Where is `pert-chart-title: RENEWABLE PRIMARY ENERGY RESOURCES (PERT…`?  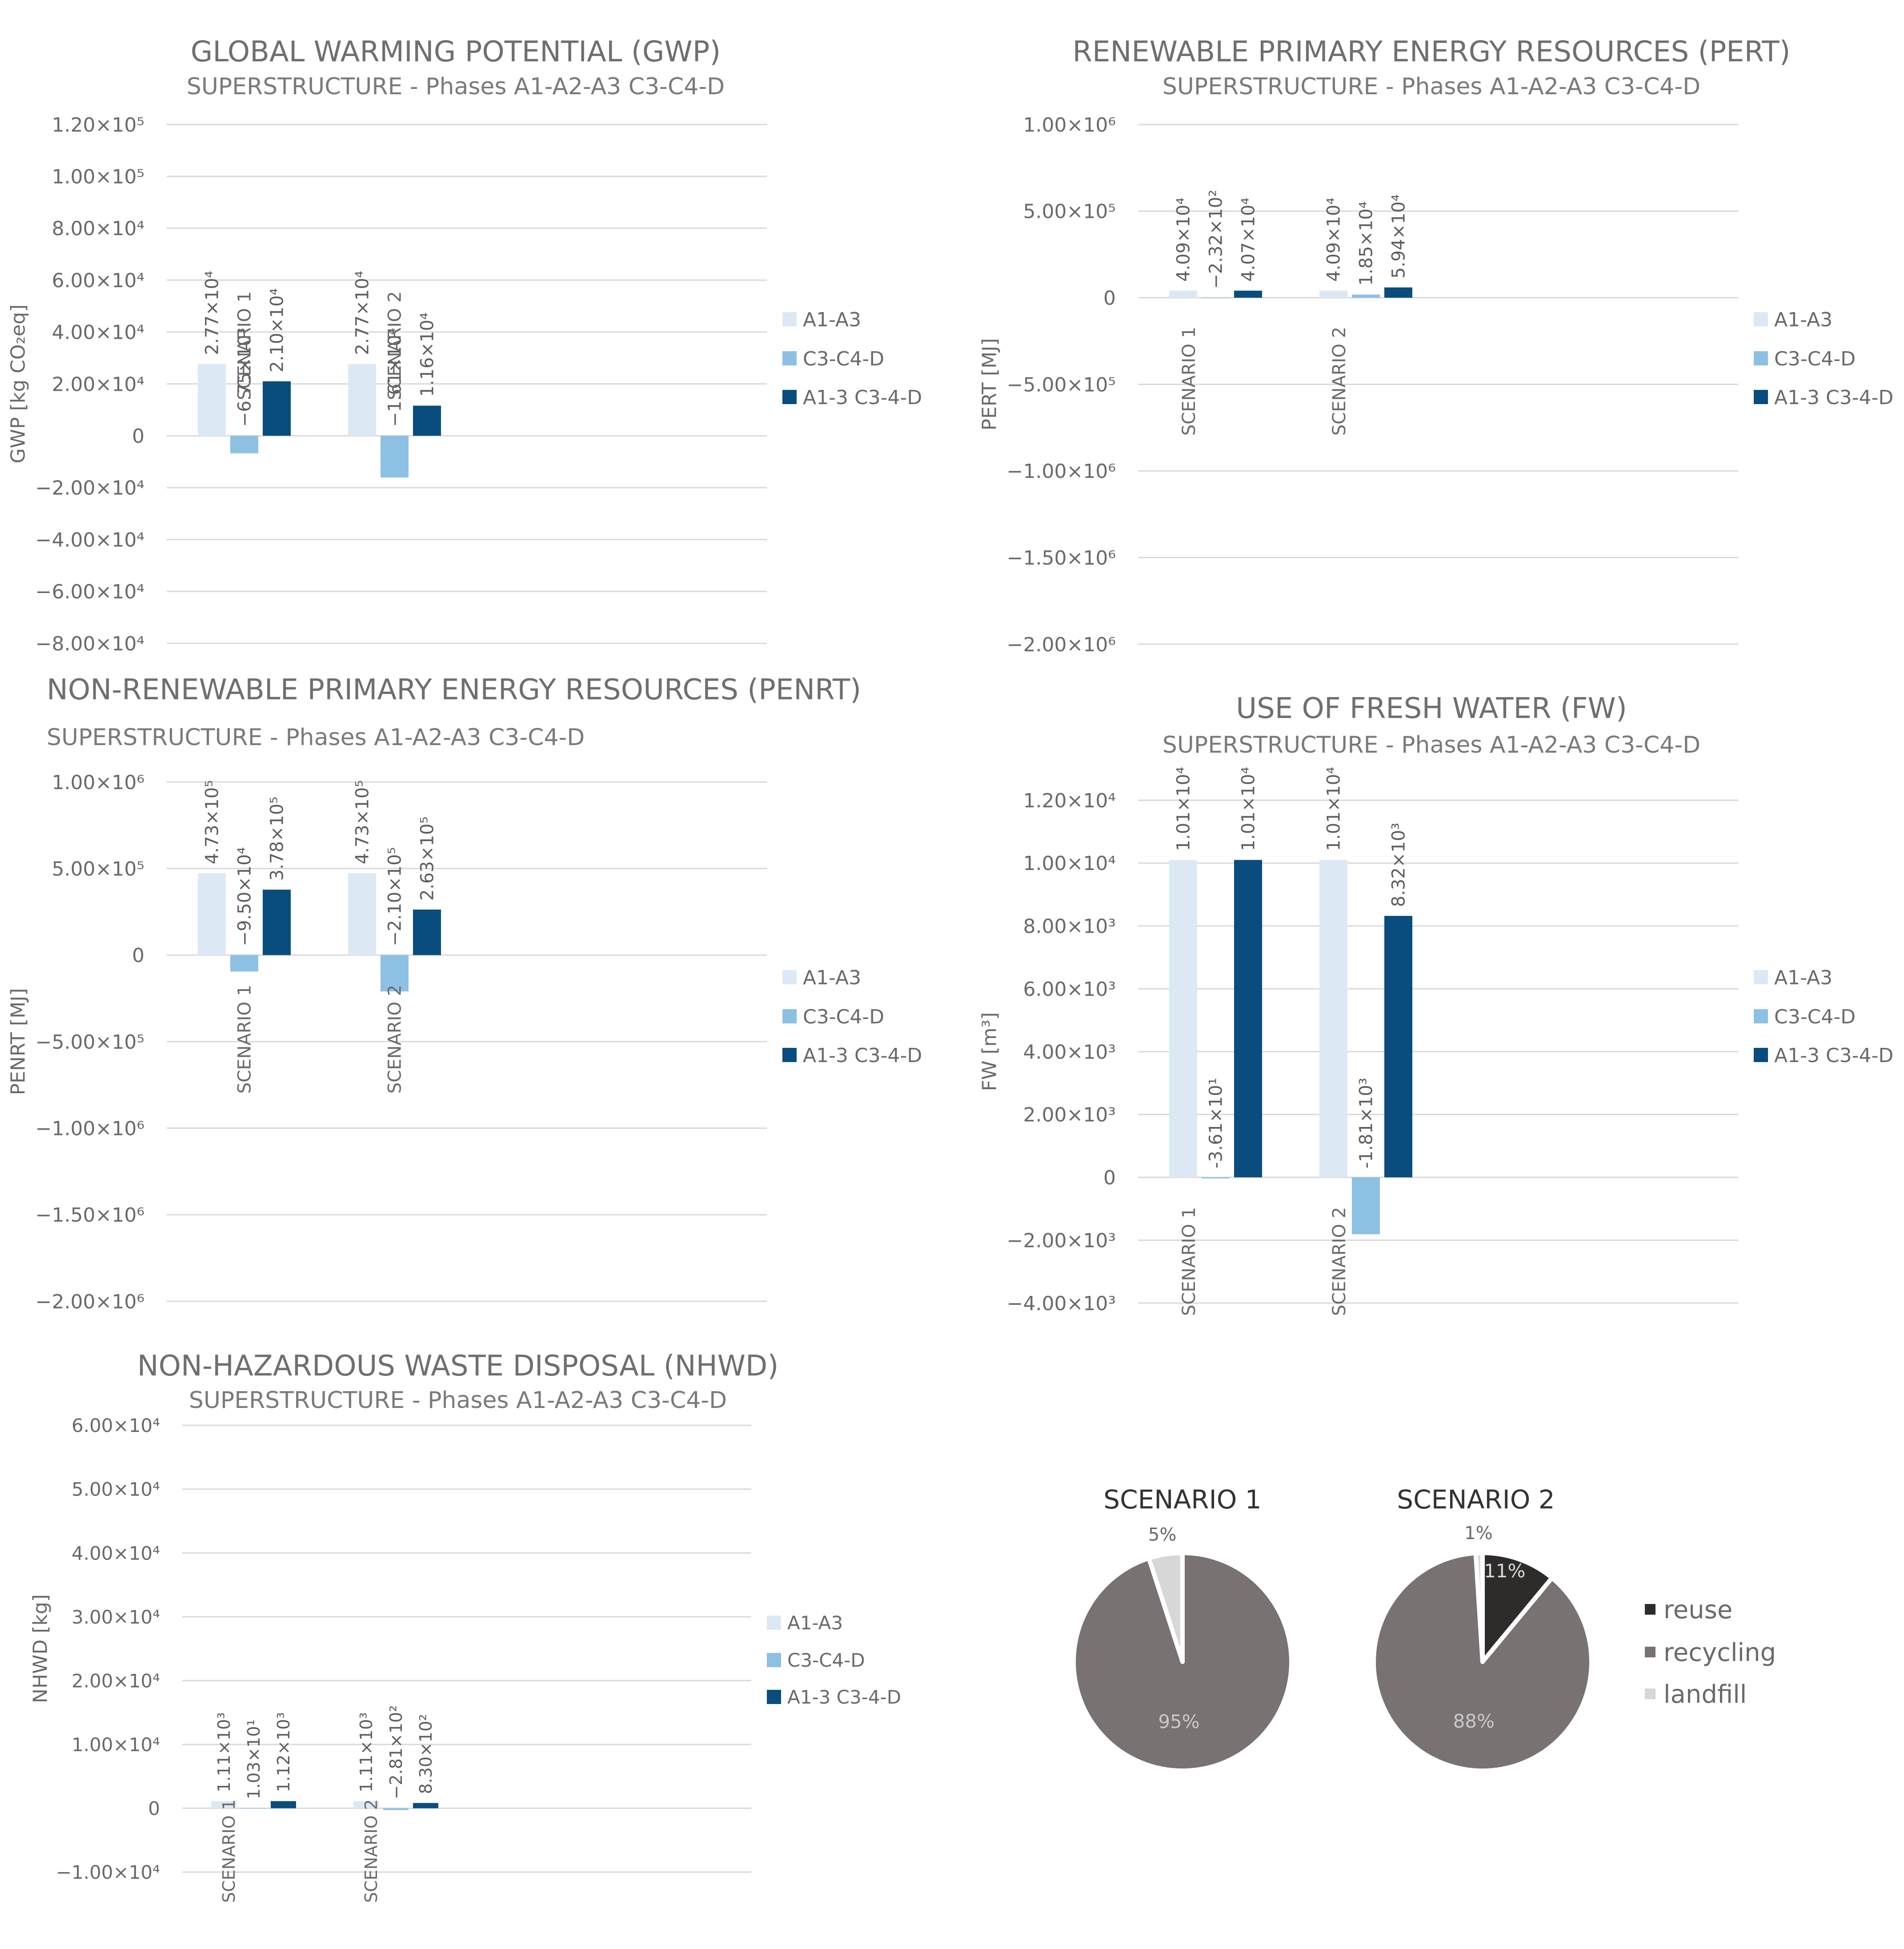
pert-chart-title: RENEWABLE PRIMARY ENERGY RESOURCES (PERT… is located at coordinates (1432, 52).